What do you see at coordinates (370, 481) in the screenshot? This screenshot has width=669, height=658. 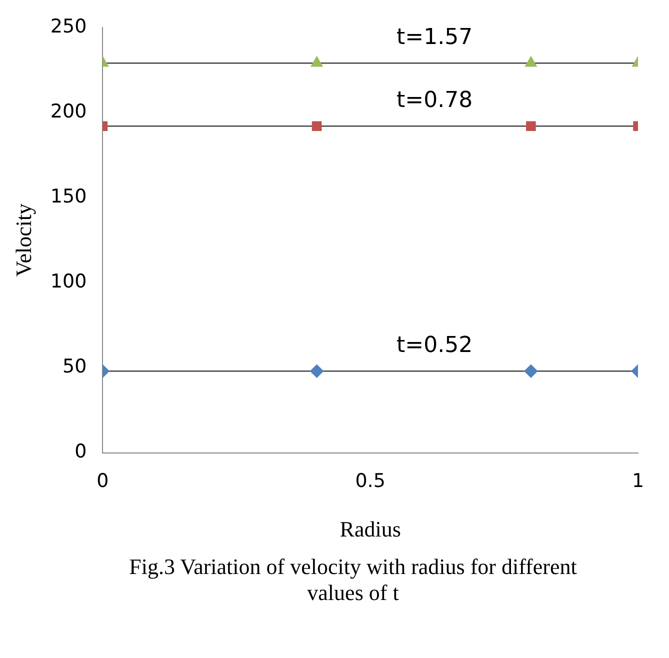 I see `x-tick-label: 0.5` at bounding box center [370, 481].